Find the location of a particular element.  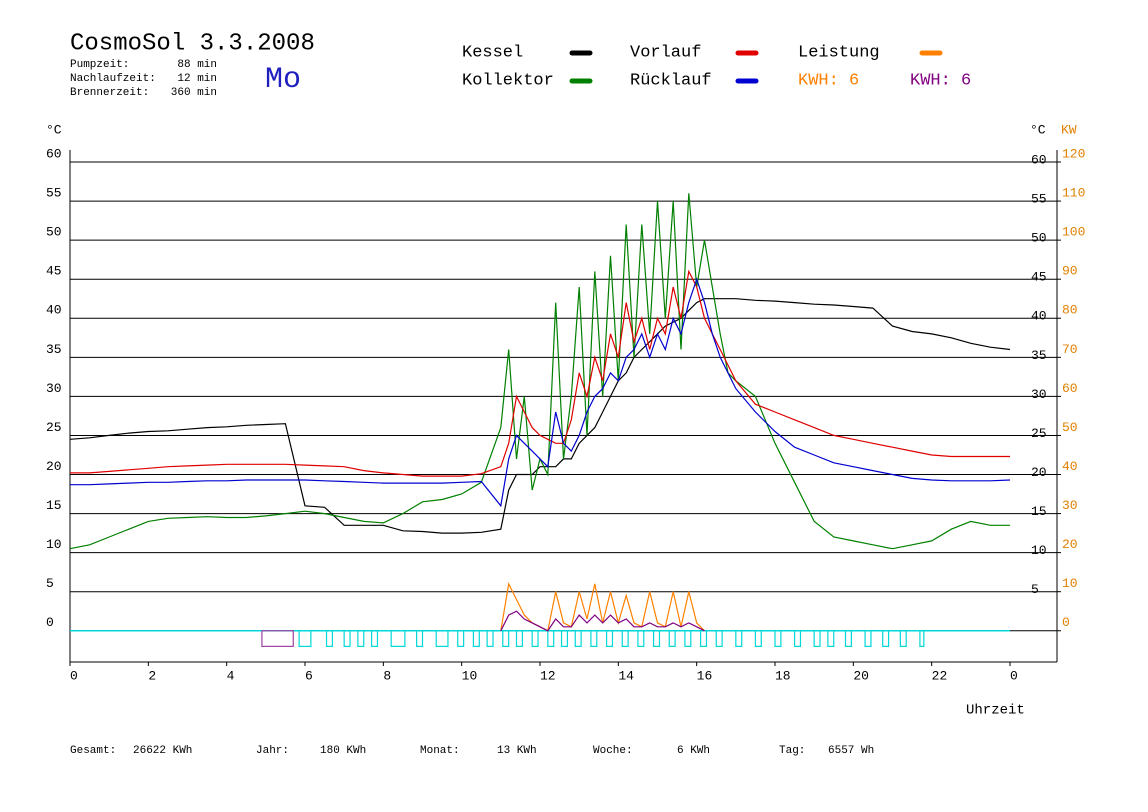

y-tick-label: 30 is located at coordinates (54, 388).